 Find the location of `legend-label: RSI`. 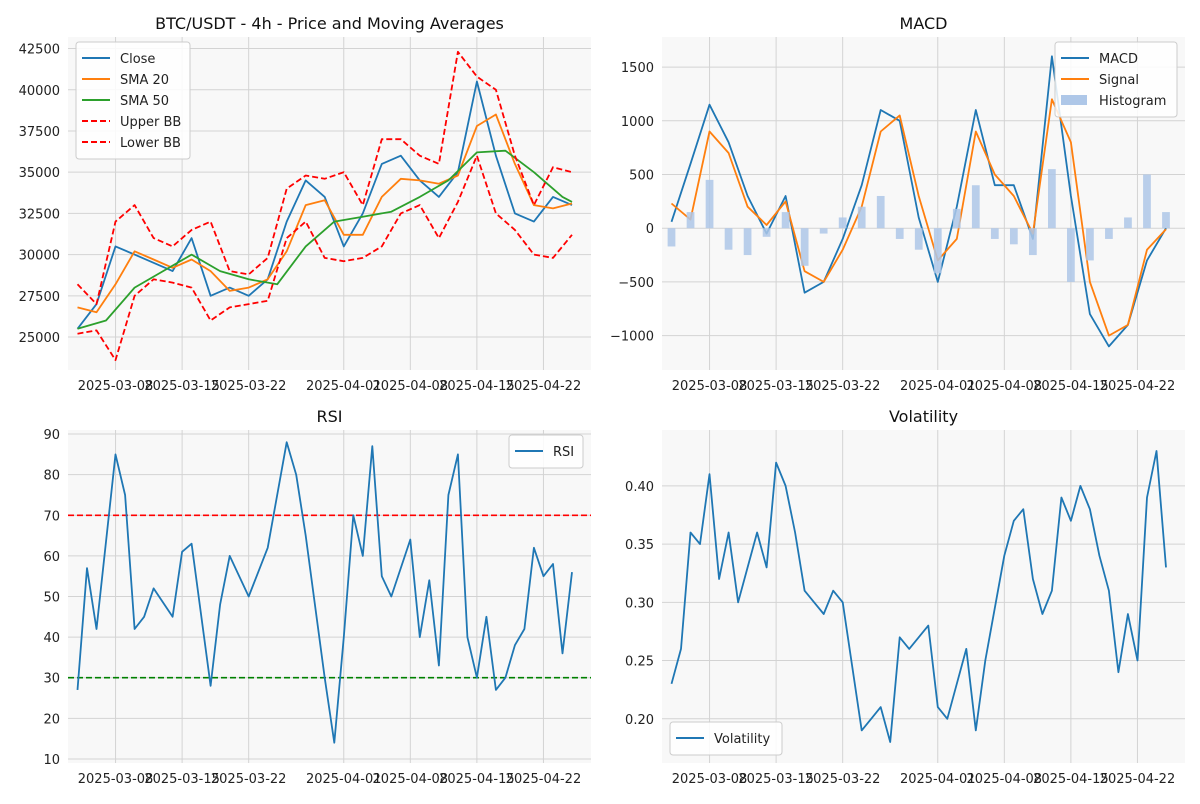

legend-label: RSI is located at coordinates (563, 452).